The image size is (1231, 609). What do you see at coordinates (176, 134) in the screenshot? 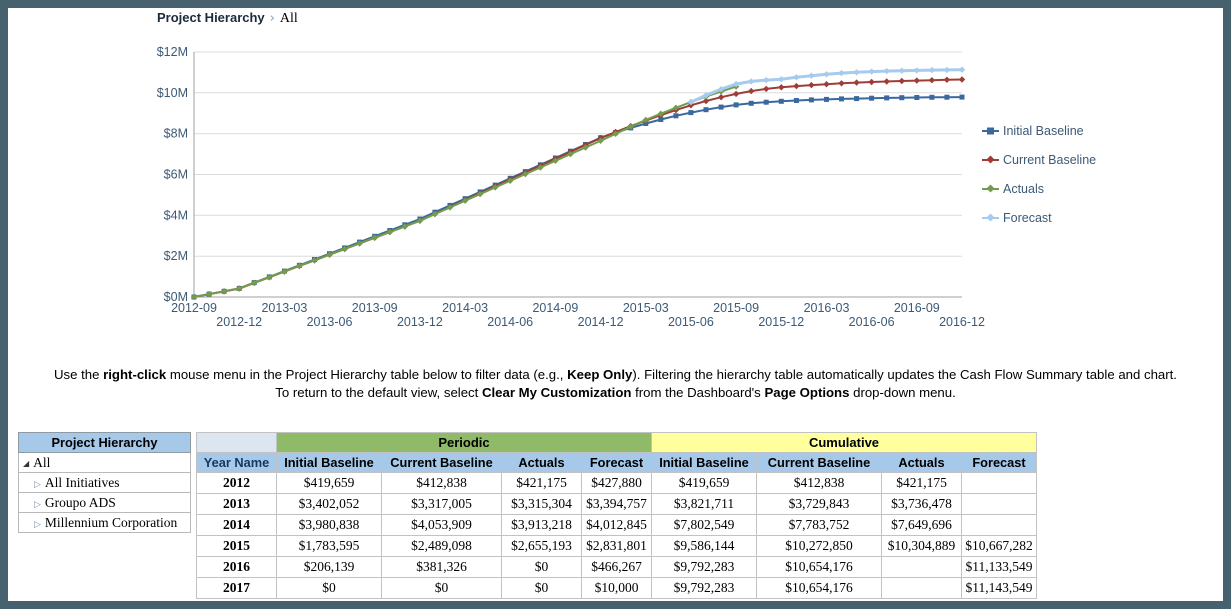
I see `y-tick-label: $8M` at bounding box center [176, 134].